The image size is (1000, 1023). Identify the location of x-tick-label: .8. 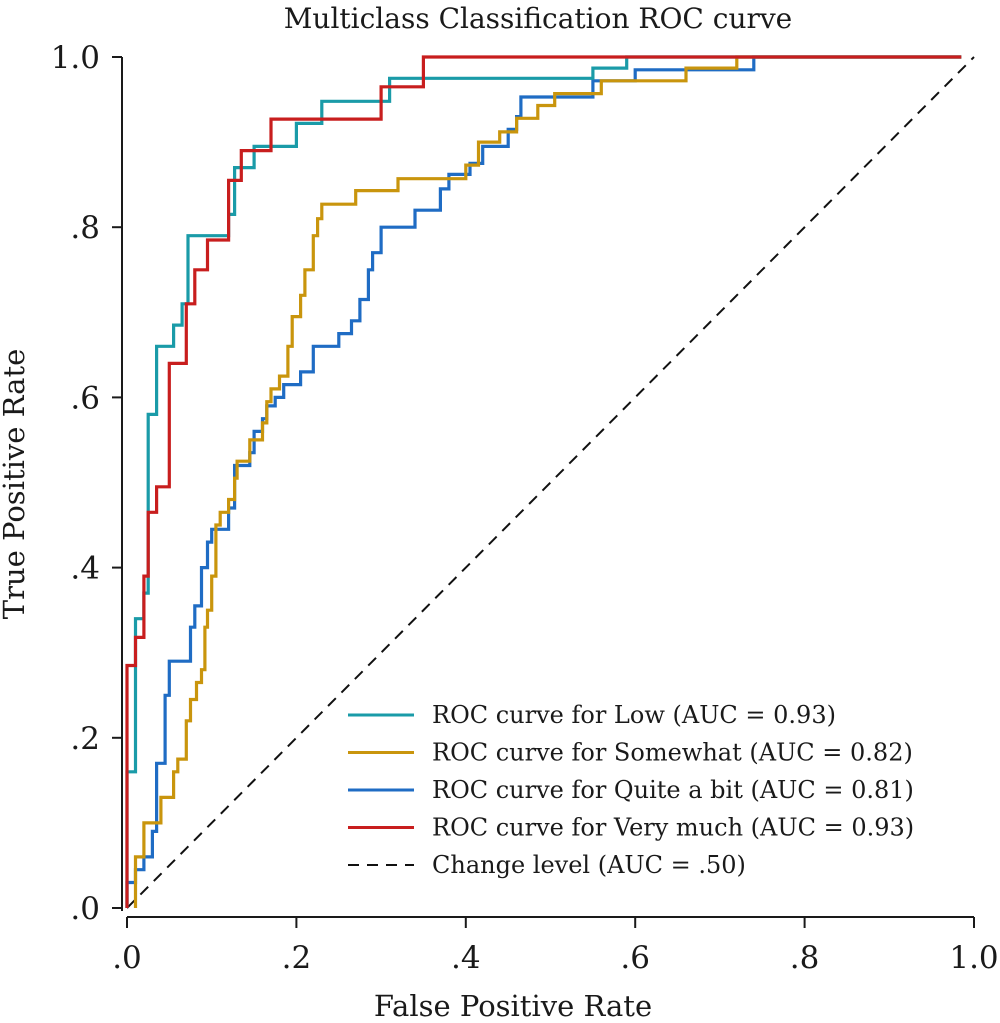
(805, 958).